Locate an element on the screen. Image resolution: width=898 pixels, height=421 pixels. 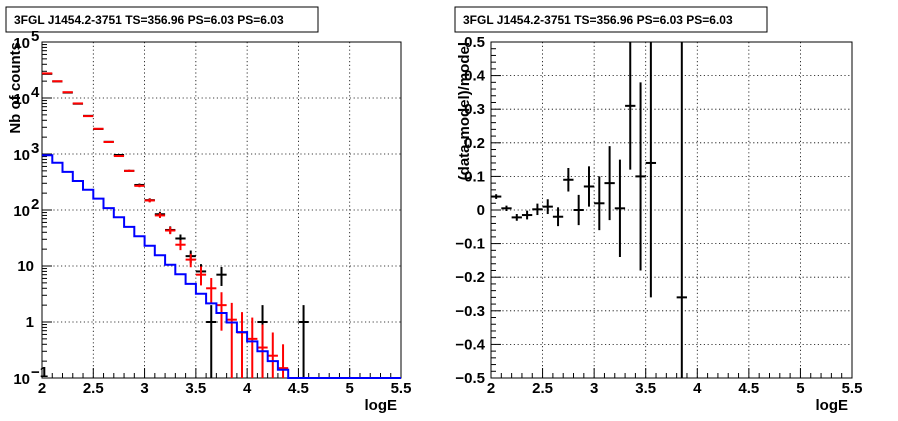
y-axis-title: (data-model)/model is located at coordinates (464, 111).